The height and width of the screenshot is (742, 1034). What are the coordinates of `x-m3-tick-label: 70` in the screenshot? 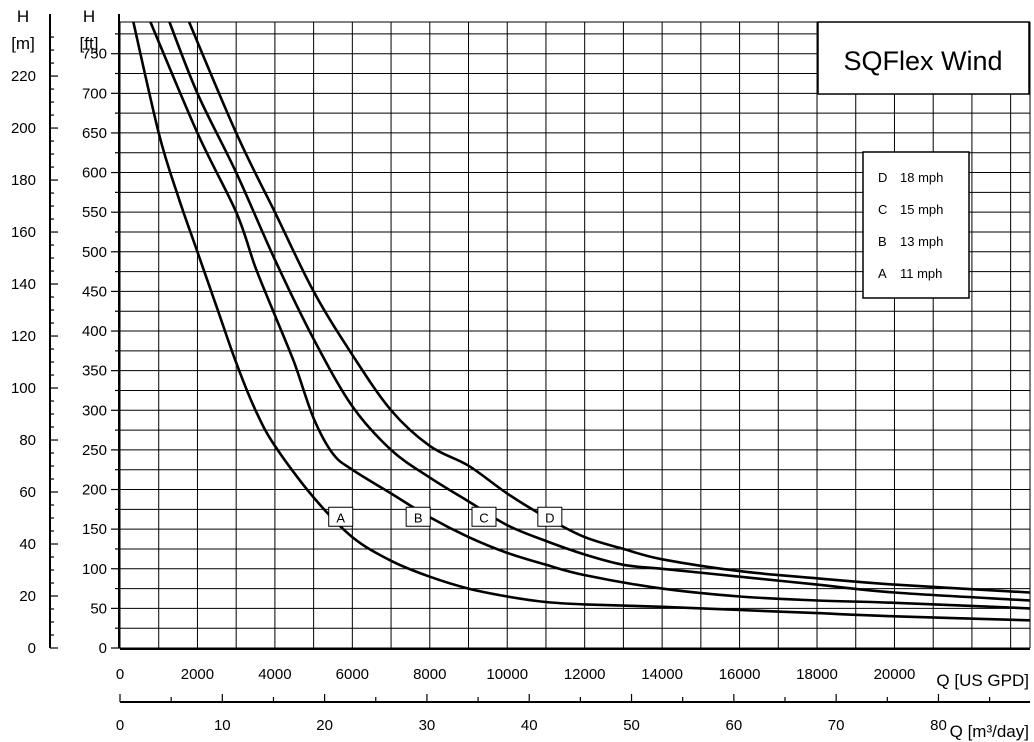 It's located at (836, 725).